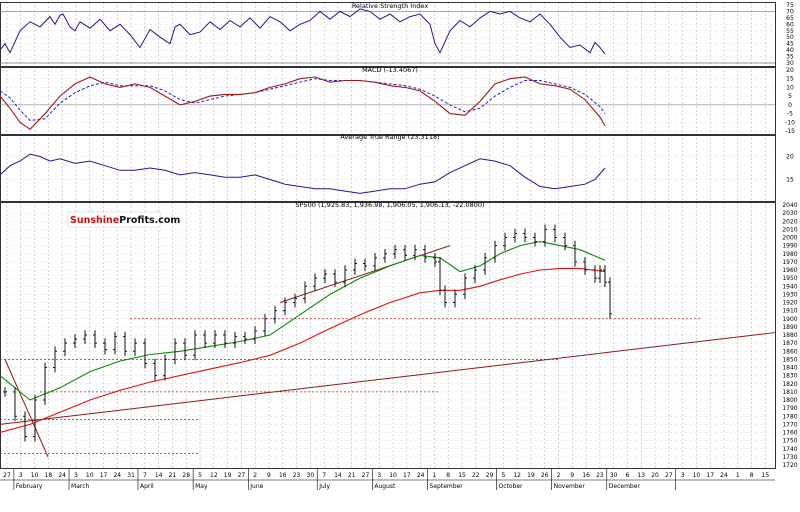  What do you see at coordinates (94, 220) in the screenshot?
I see `brand-sunshine: Sunshine` at bounding box center [94, 220].